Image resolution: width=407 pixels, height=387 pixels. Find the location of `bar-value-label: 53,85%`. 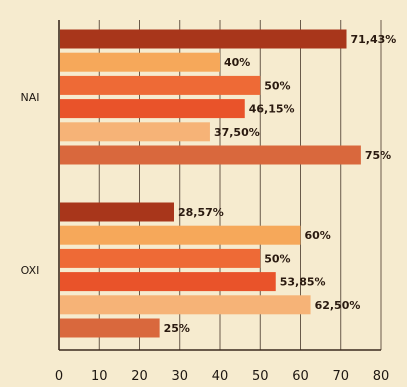

bar-value-label: 53,85% is located at coordinates (303, 282).